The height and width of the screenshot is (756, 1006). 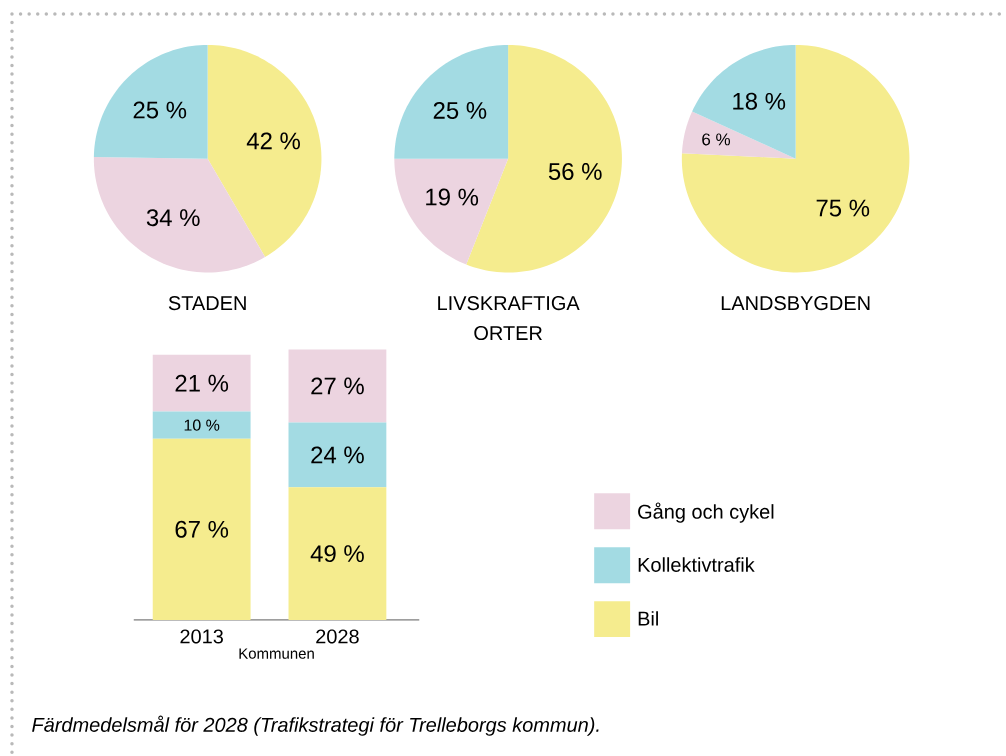 I want to click on text: LANDSBYGDEN, so click(x=795, y=302).